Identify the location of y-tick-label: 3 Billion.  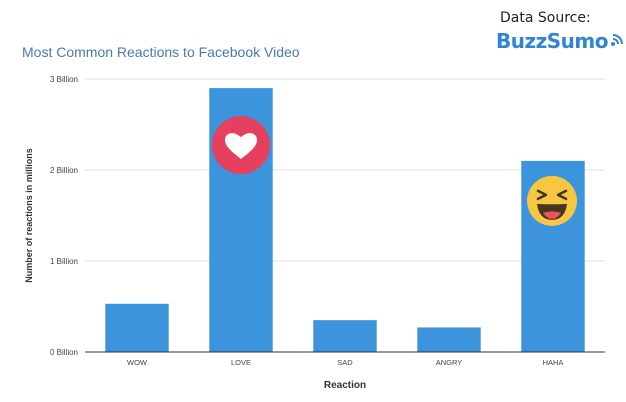
(64, 79).